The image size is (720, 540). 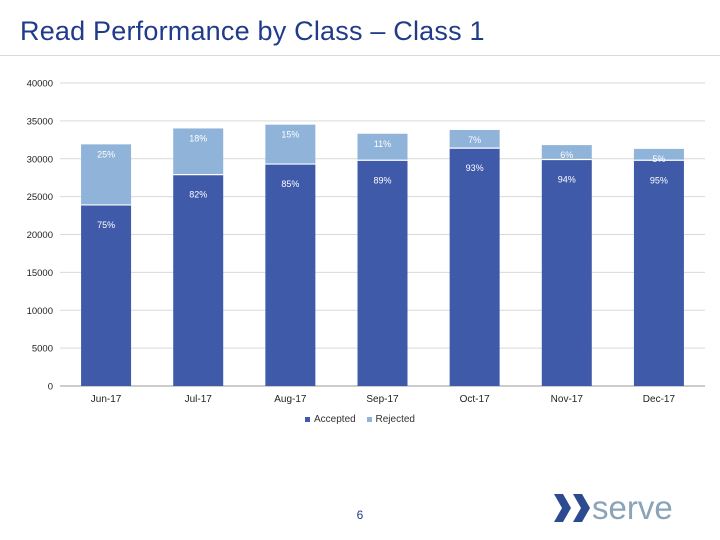 What do you see at coordinates (290, 135) in the screenshot?
I see `data-label-rejected: 15%` at bounding box center [290, 135].